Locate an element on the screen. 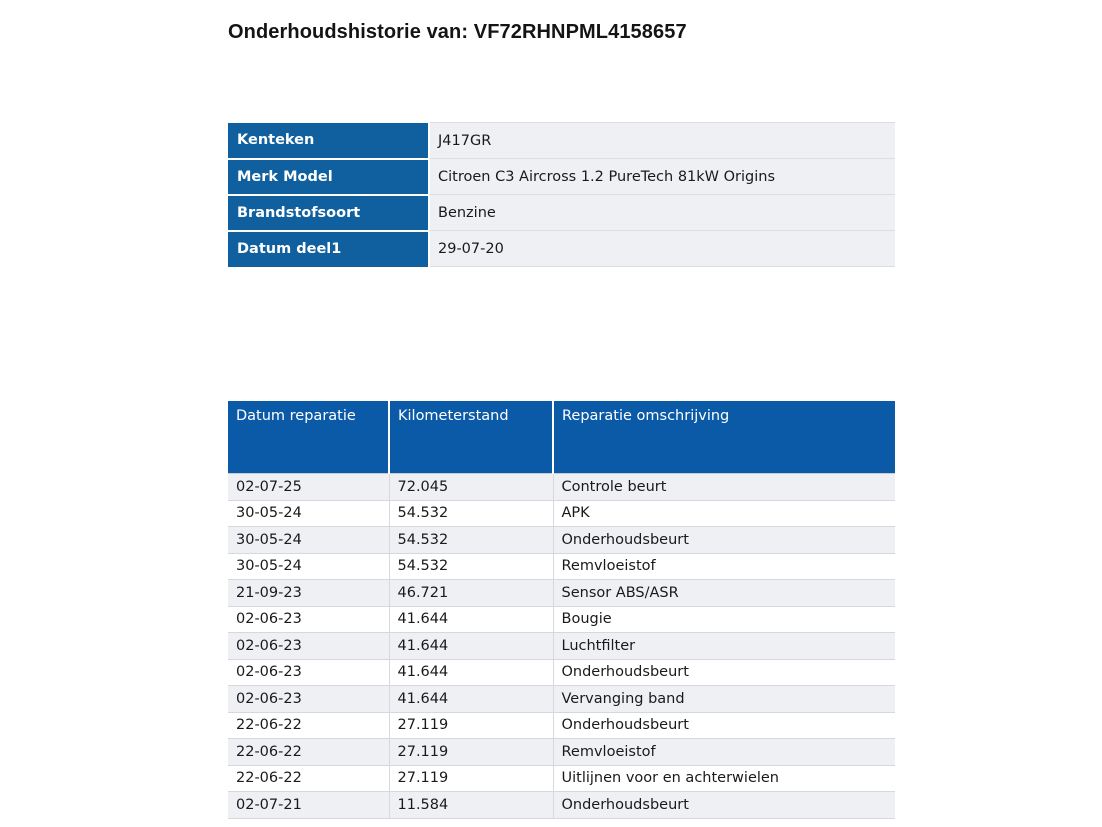 Image resolution: width=1102 pixels, height=827 pixels. table-row: 02-06-23 41.644 Vervanging band is located at coordinates (561, 699).